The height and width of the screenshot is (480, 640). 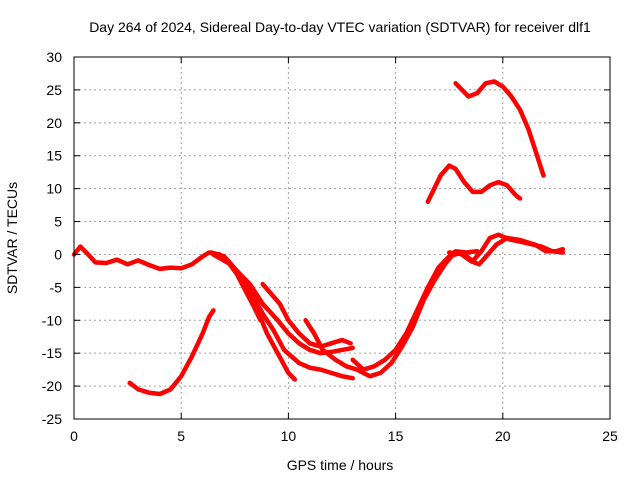 I want to click on y-tick-label: 10, so click(x=54, y=189).